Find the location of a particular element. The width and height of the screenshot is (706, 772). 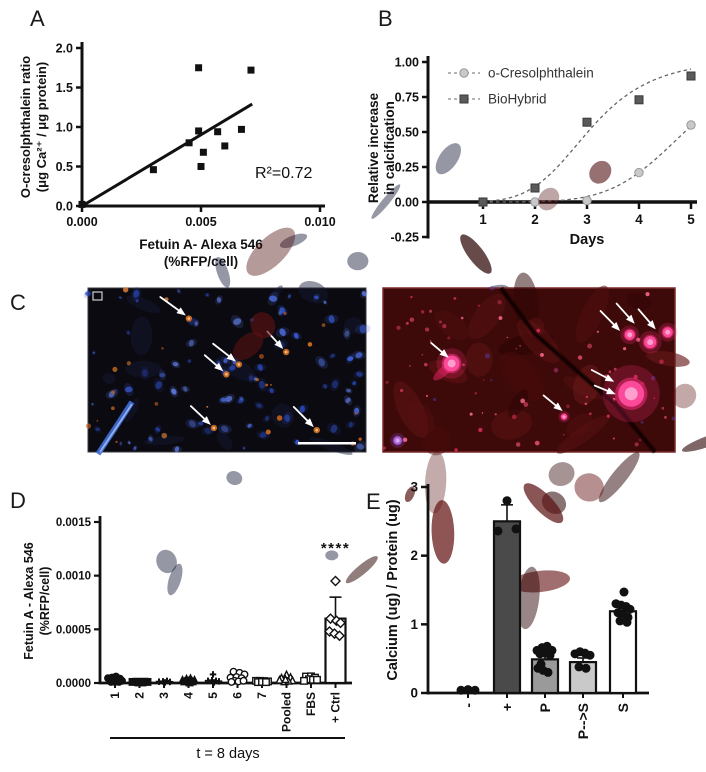

svg-text: in calcification is located at coordinates (389, 148).